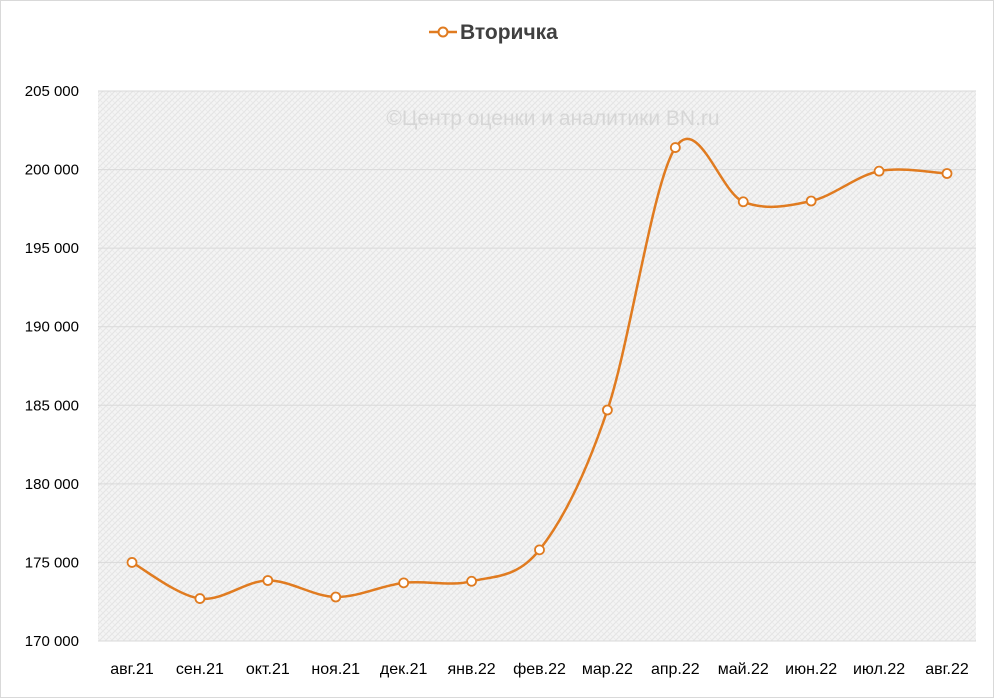  Describe the element at coordinates (52, 405) in the screenshot. I see `y-tick-label: 185 000` at that location.